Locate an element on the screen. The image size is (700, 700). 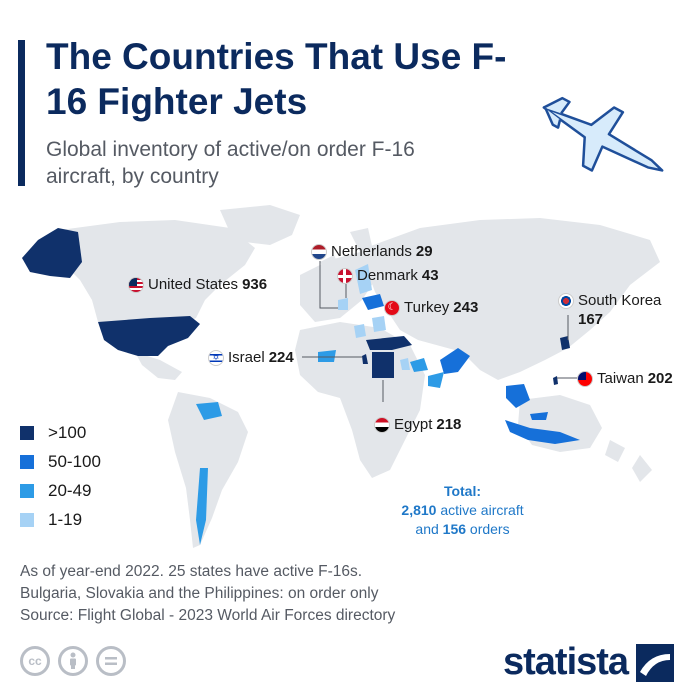
label-israel: ✡ Israel 224 is located at coordinates (251, 357).